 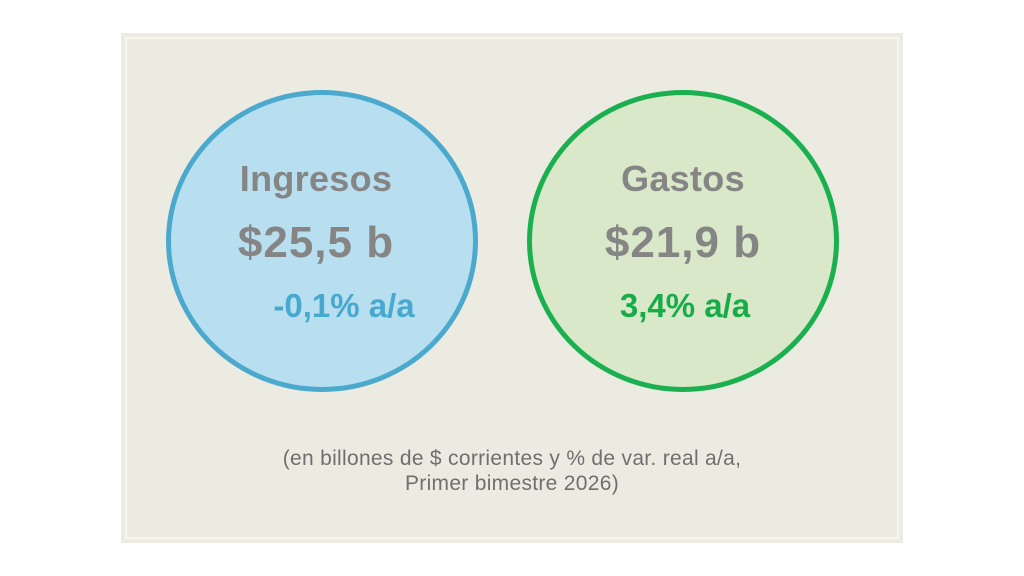 What do you see at coordinates (344, 305) in the screenshot?
I see `ingresos-change: -0,1% a/a` at bounding box center [344, 305].